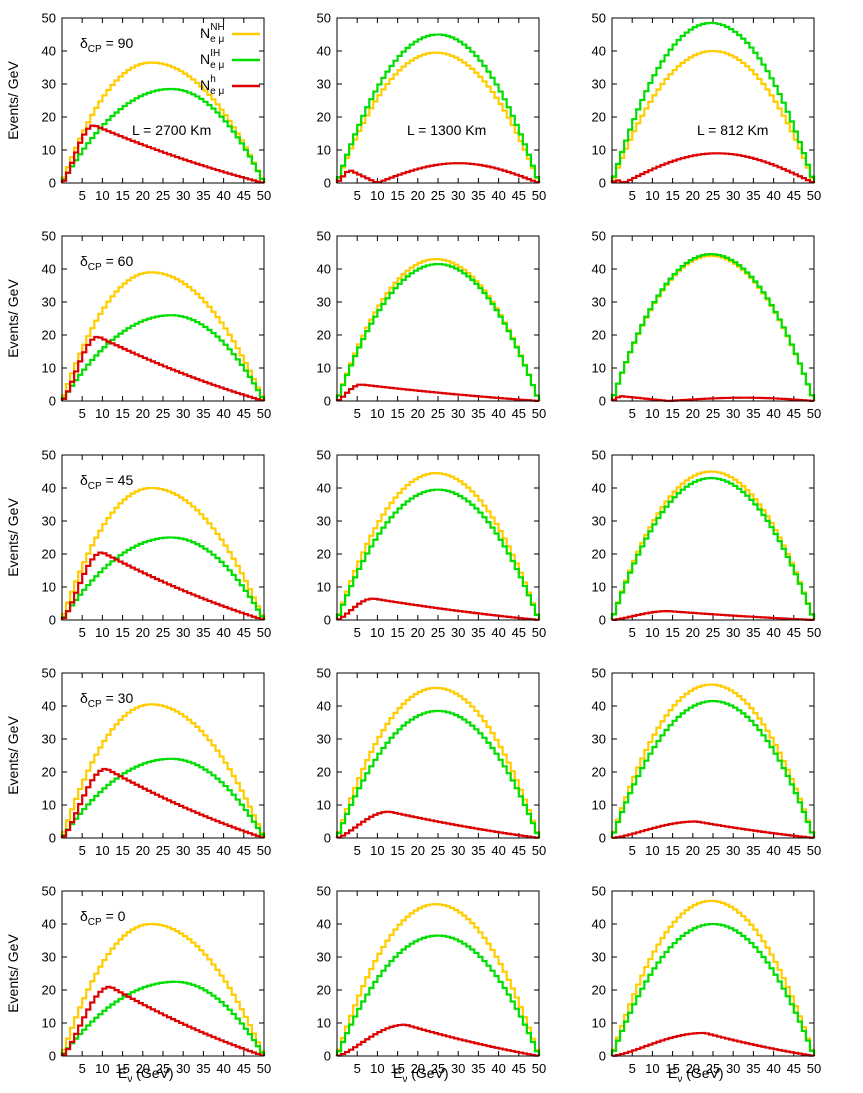 This screenshot has height=1093, width=863. What do you see at coordinates (106, 700) in the screenshot?
I see `delta-cp-label: δCP = 30` at bounding box center [106, 700].